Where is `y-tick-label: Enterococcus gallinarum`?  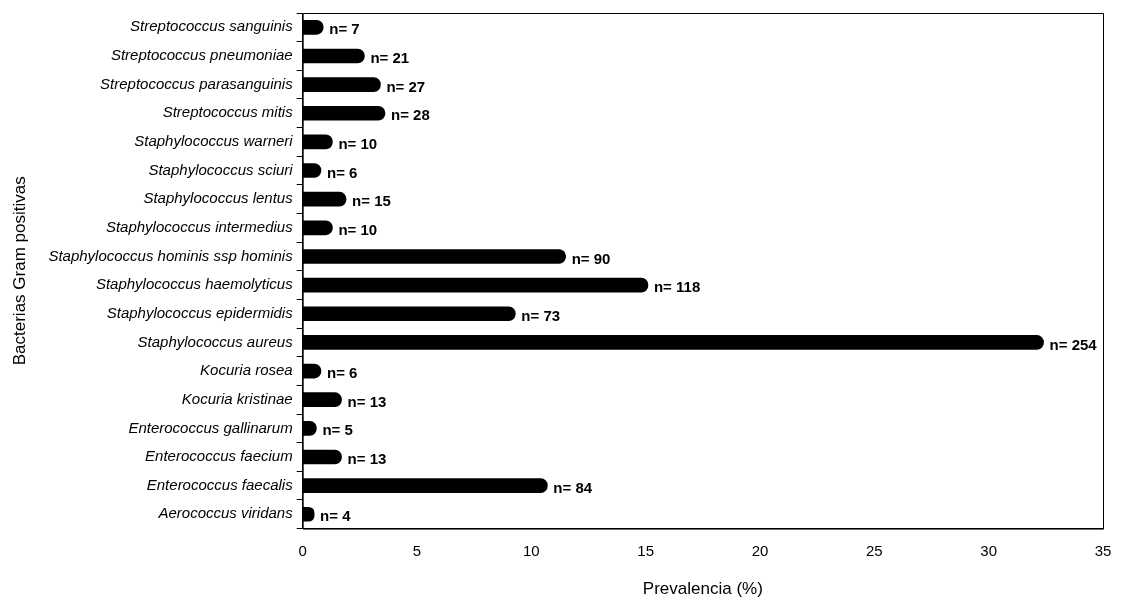 y-tick-label: Enterococcus gallinarum is located at coordinates (210, 427).